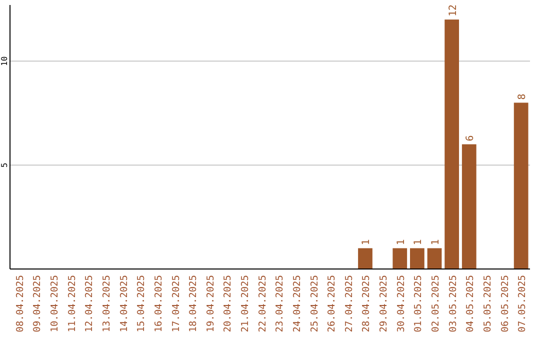  What do you see at coordinates (20, 303) in the screenshot?
I see `x-tick-label: 08.04.2025` at bounding box center [20, 303].